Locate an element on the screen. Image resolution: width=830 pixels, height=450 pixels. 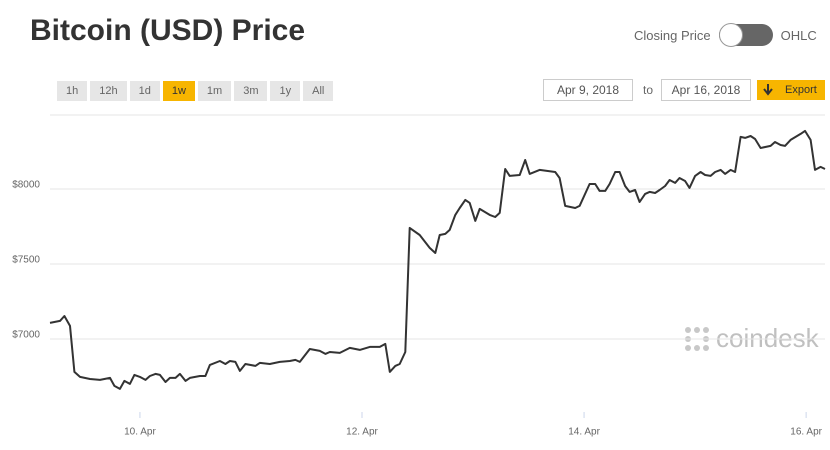
range-button: 3m is located at coordinates (251, 91).